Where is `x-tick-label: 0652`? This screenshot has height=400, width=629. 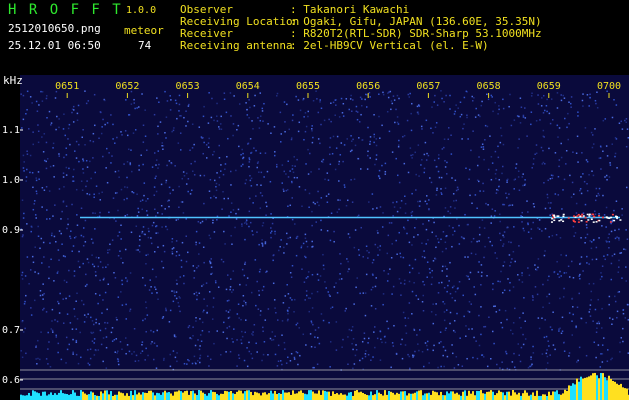 x-tick-label: 0652 is located at coordinates (127, 86).